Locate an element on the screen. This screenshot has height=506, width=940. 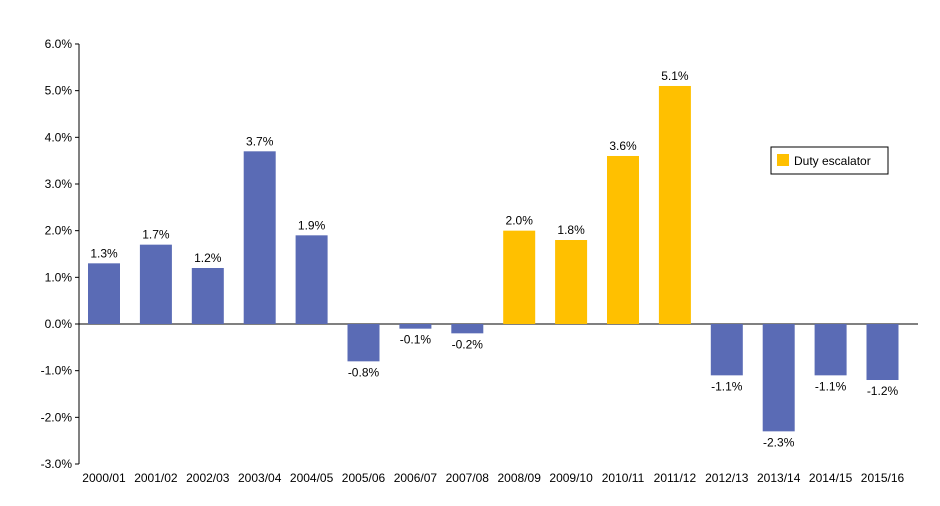
y-tick-label: -2.0% is located at coordinates (57, 417).